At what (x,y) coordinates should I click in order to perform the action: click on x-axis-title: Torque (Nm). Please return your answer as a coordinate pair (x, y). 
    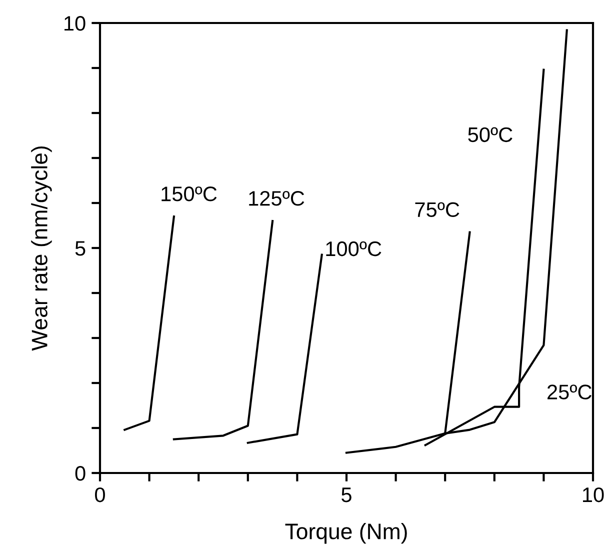
    Looking at the image, I should click on (346, 533).